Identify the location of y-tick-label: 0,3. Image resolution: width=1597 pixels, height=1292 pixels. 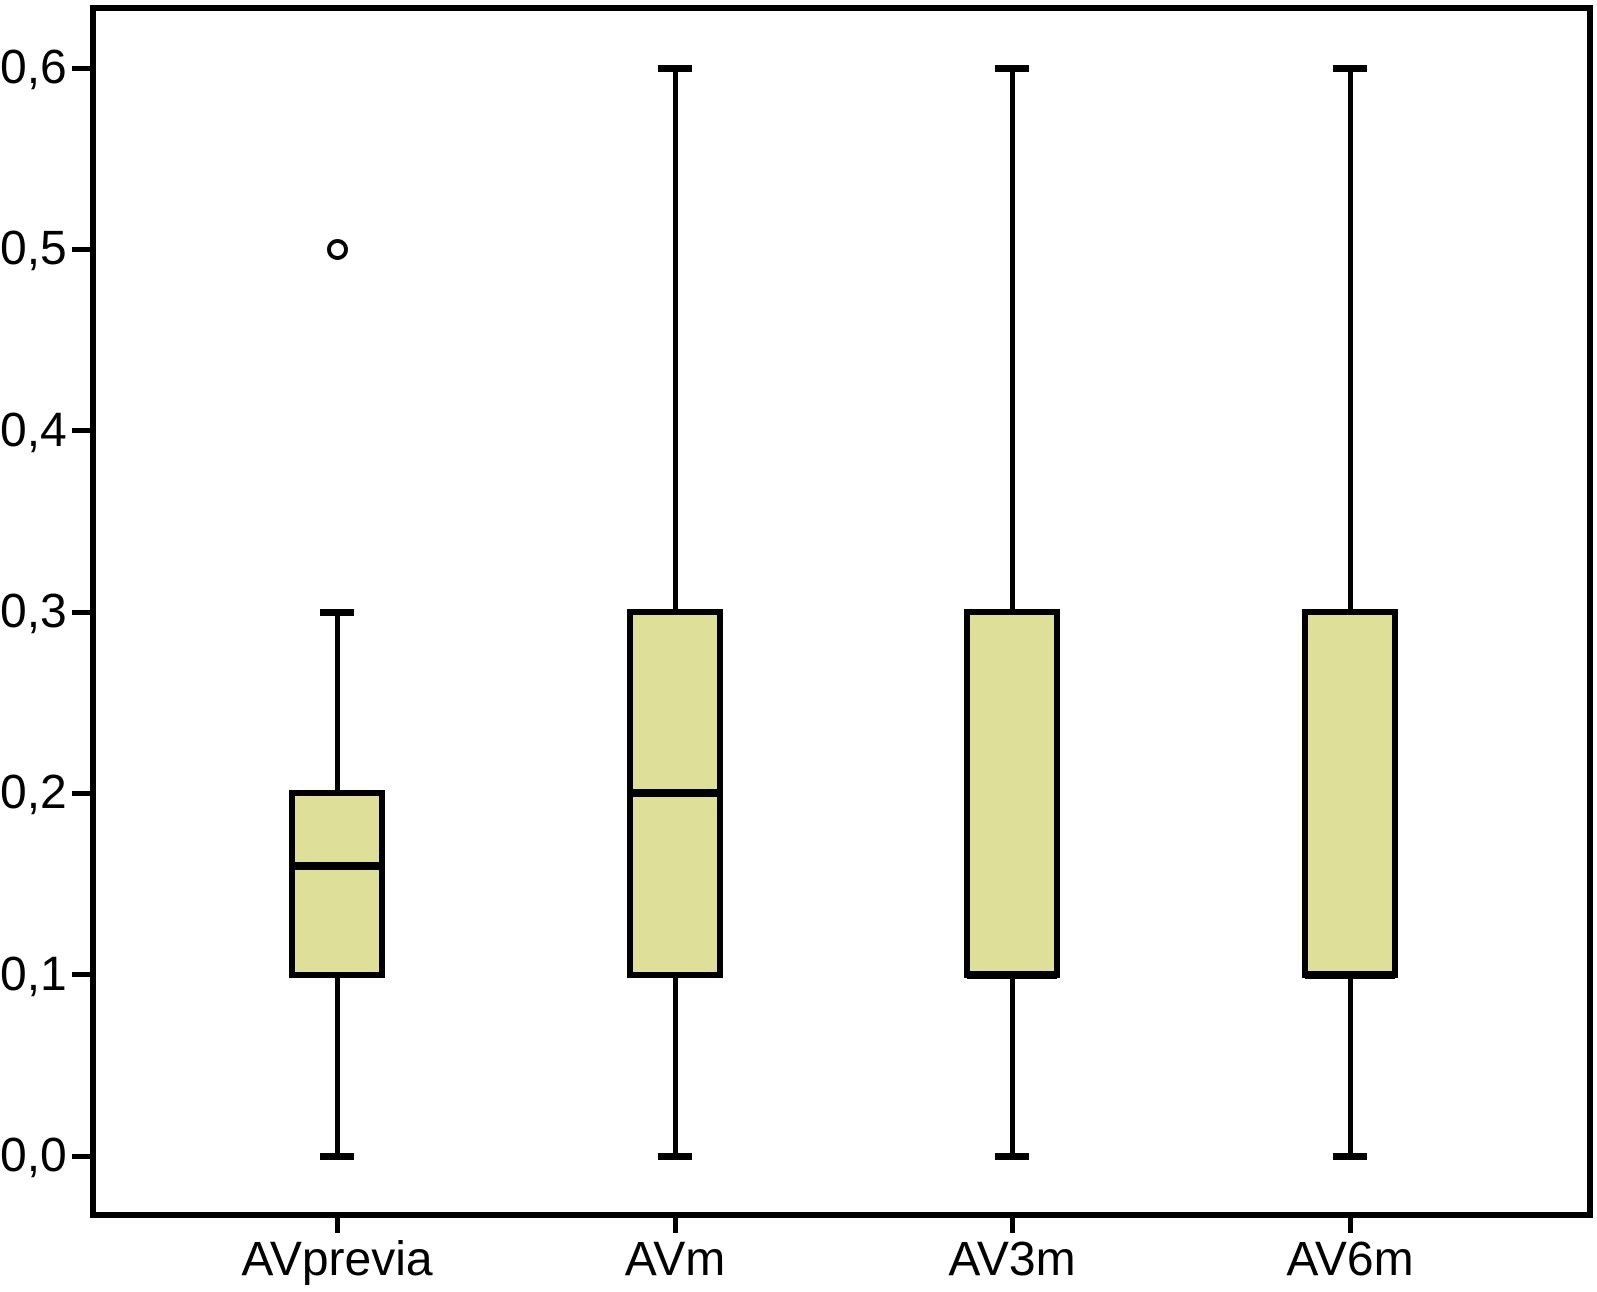
(33, 611).